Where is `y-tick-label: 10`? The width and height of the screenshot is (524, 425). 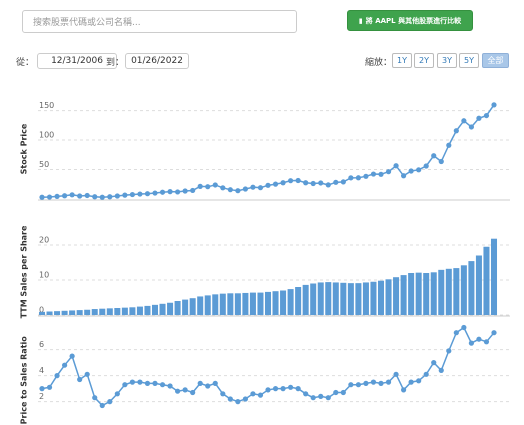 y-tick-label: 10 is located at coordinates (44, 275).